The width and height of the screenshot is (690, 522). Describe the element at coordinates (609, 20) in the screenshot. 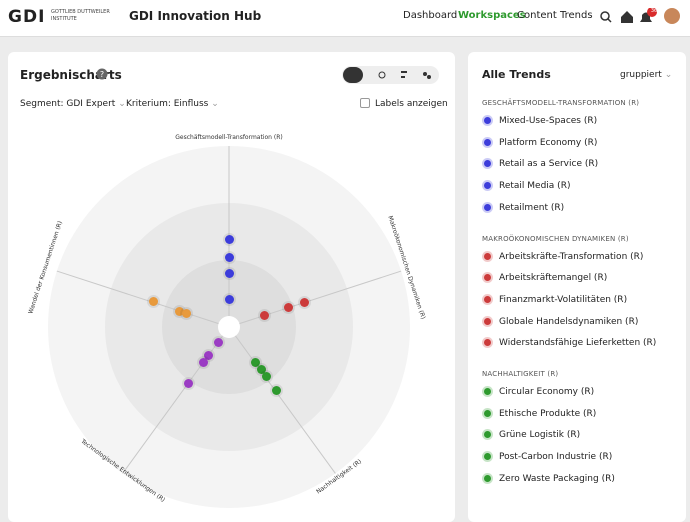

I see `search-icon-handle` at that location.